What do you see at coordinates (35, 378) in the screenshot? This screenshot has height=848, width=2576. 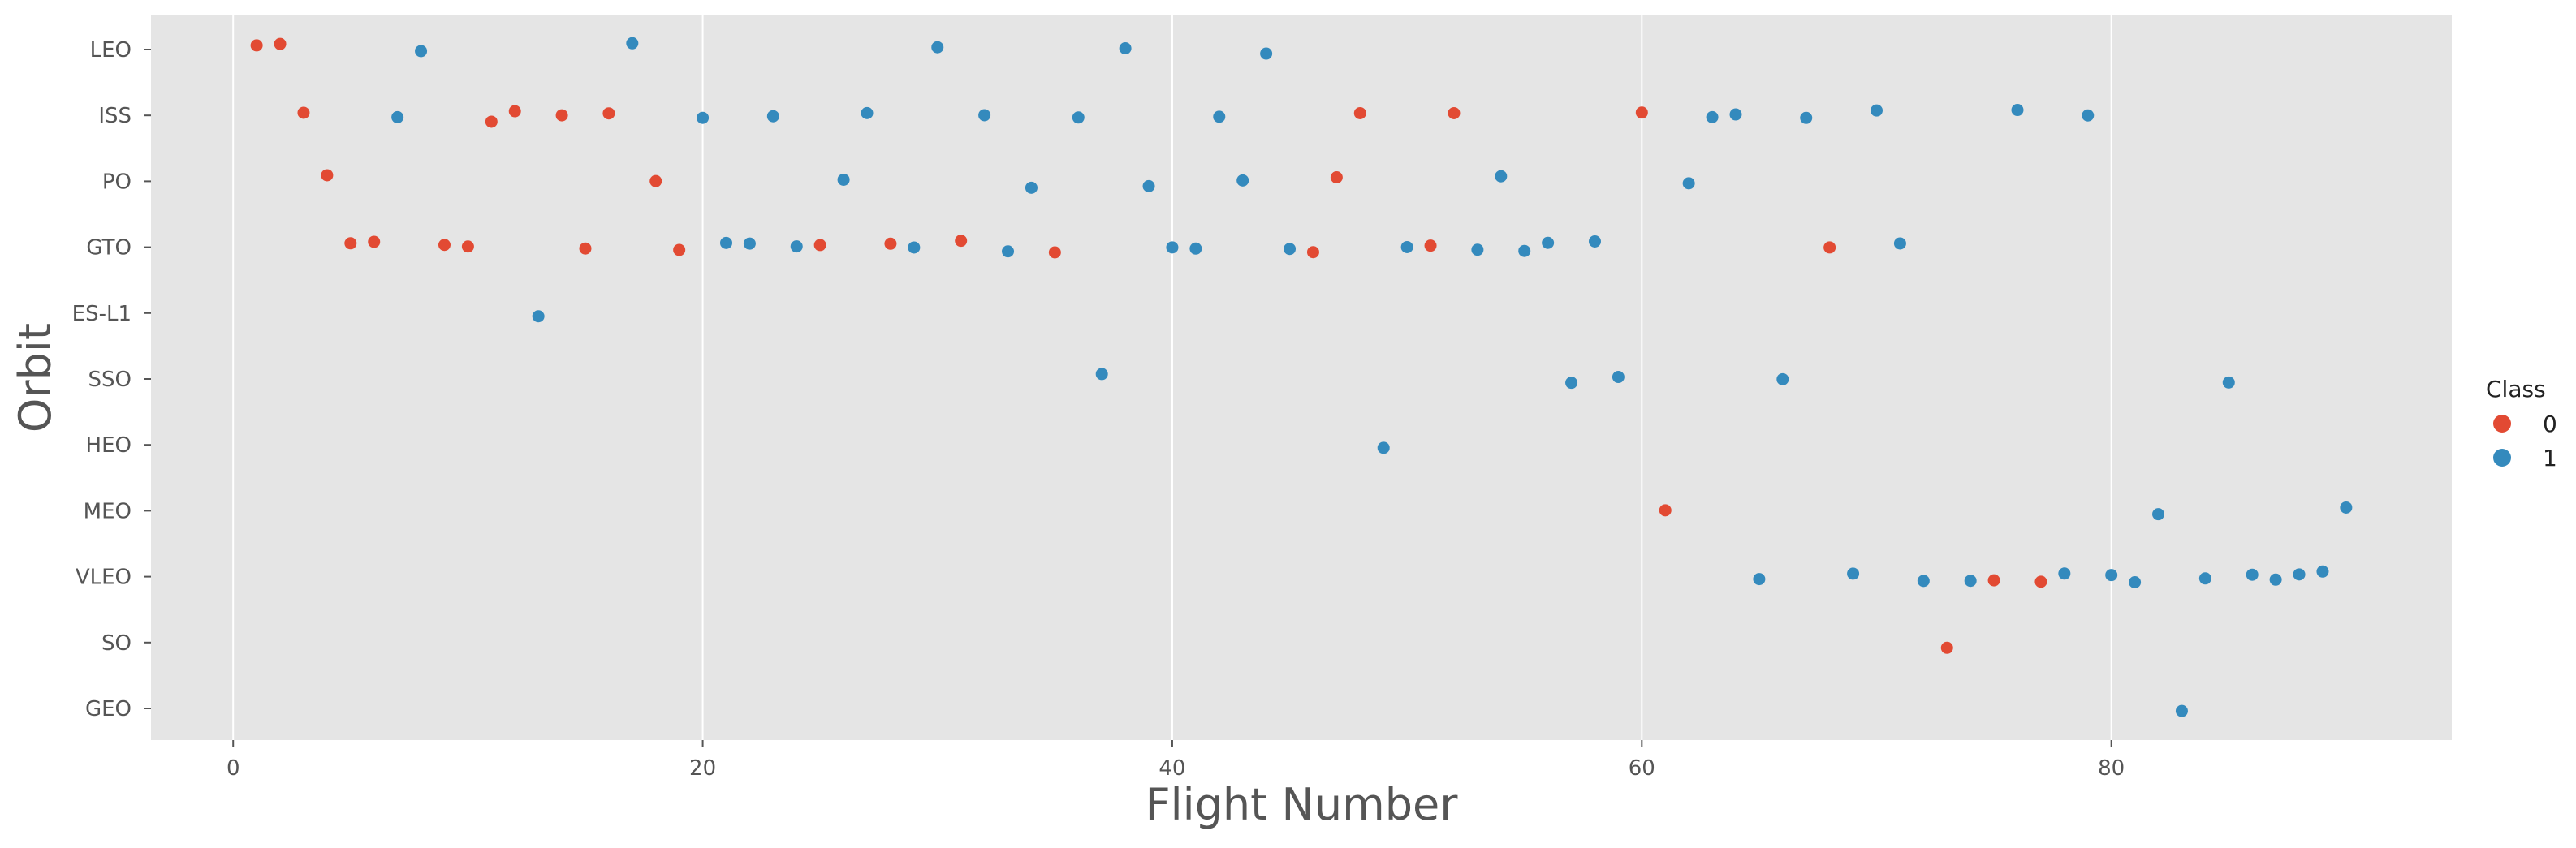 I see `y-axis-title: Orbit` at bounding box center [35, 378].